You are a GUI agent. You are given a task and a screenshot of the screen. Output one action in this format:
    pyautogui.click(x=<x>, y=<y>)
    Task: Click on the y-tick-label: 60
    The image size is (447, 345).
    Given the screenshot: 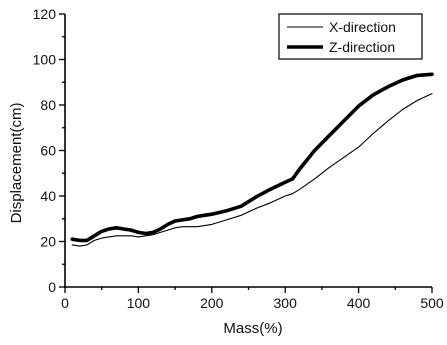 What is the action you would take?
    pyautogui.click(x=48, y=151)
    